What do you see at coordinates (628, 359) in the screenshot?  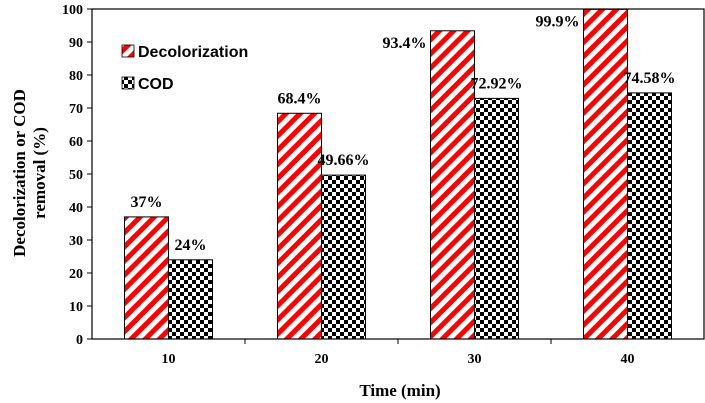 I see `x-tick-label: 40` at bounding box center [628, 359].